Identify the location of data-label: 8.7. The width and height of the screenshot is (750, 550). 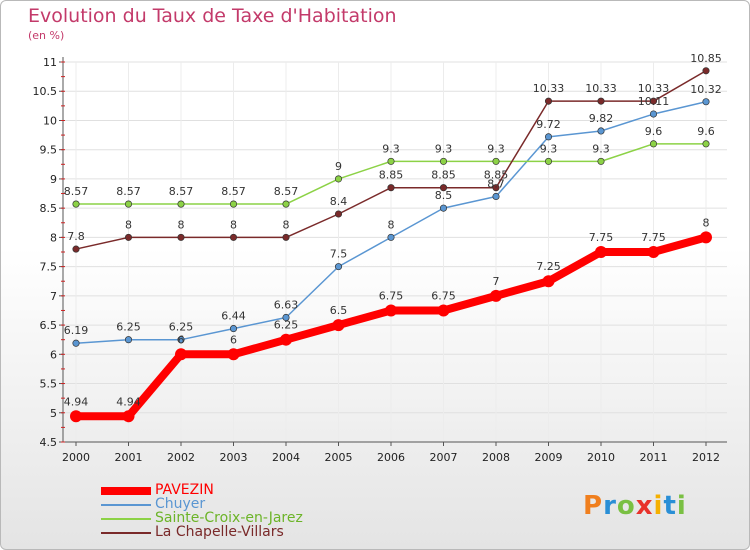
(496, 183).